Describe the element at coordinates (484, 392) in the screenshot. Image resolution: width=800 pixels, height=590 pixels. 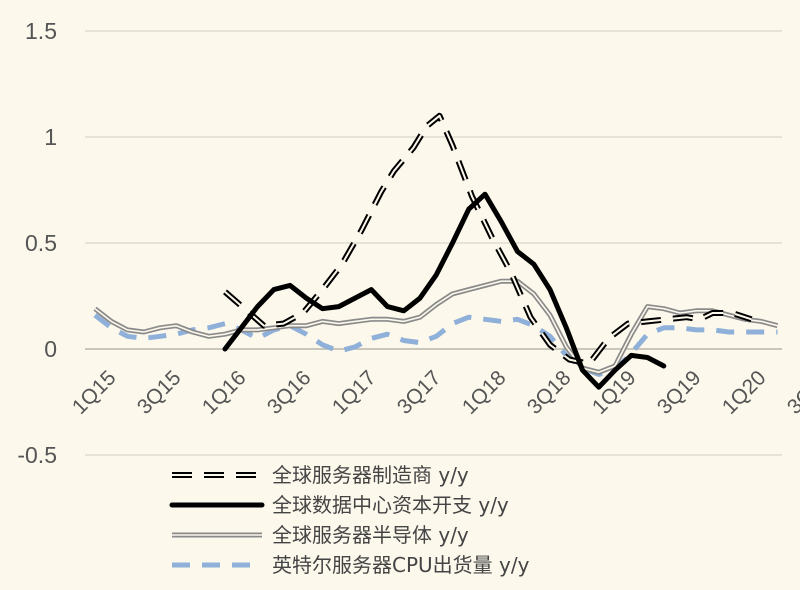
I see `x-tick-label: 1Q18` at that location.